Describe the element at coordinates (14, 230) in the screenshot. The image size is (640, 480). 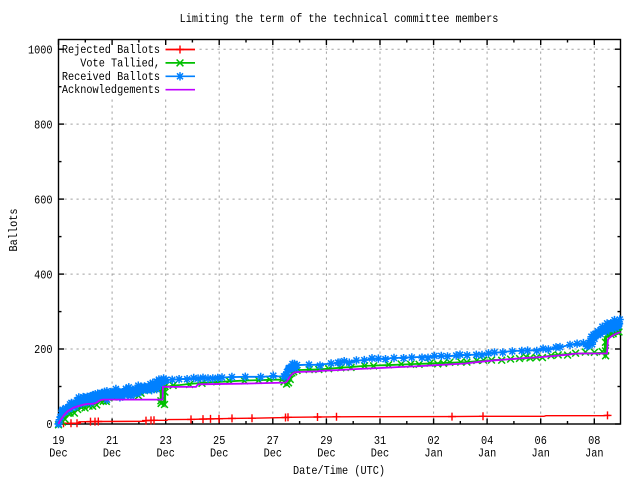
I see `svg-text: Ballots` at that location.